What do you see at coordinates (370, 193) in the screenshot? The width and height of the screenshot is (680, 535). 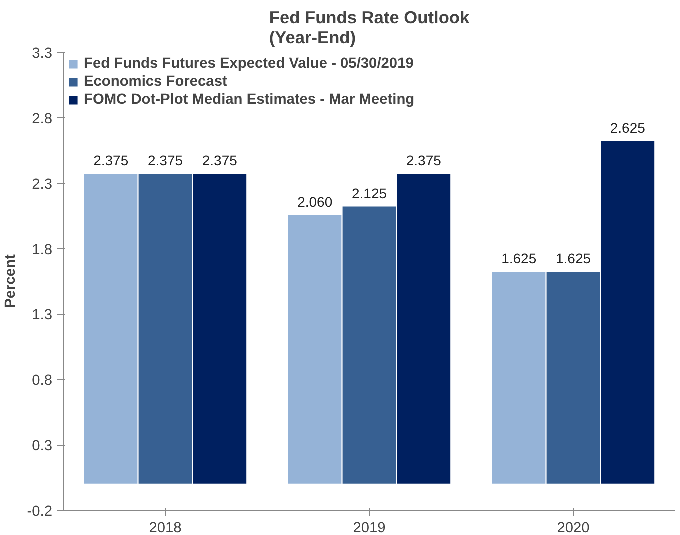 I see `data-label: 2.125` at bounding box center [370, 193].